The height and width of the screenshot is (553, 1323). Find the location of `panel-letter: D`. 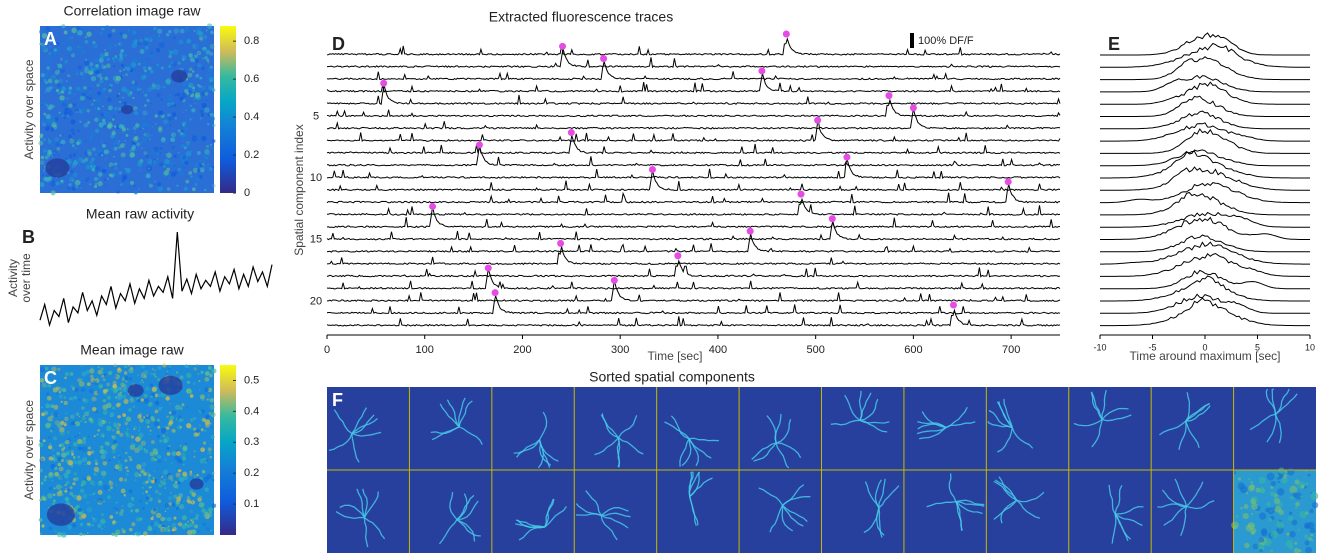

panel-letter: D is located at coordinates (338, 44).